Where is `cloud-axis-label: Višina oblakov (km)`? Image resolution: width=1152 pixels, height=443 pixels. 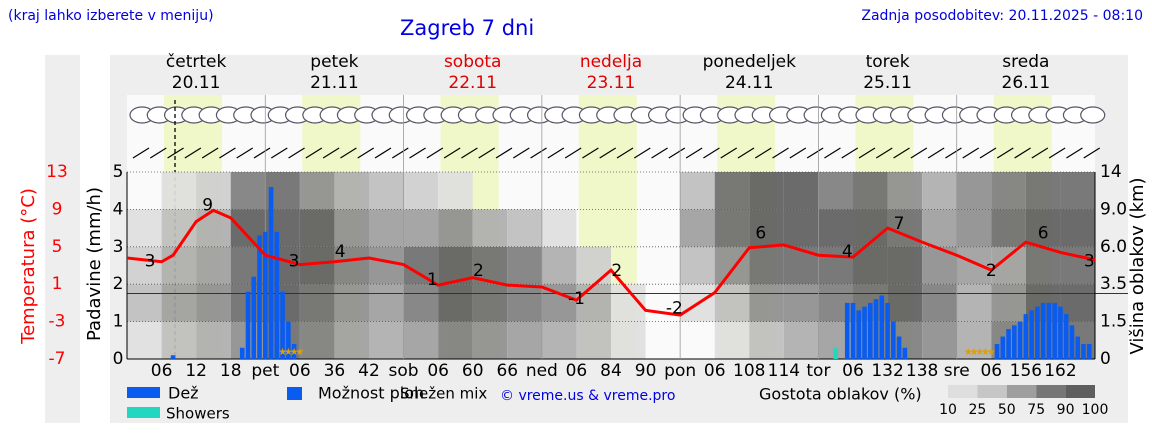 cloud-axis-label: Višina oblakov (km) is located at coordinates (1137, 265).